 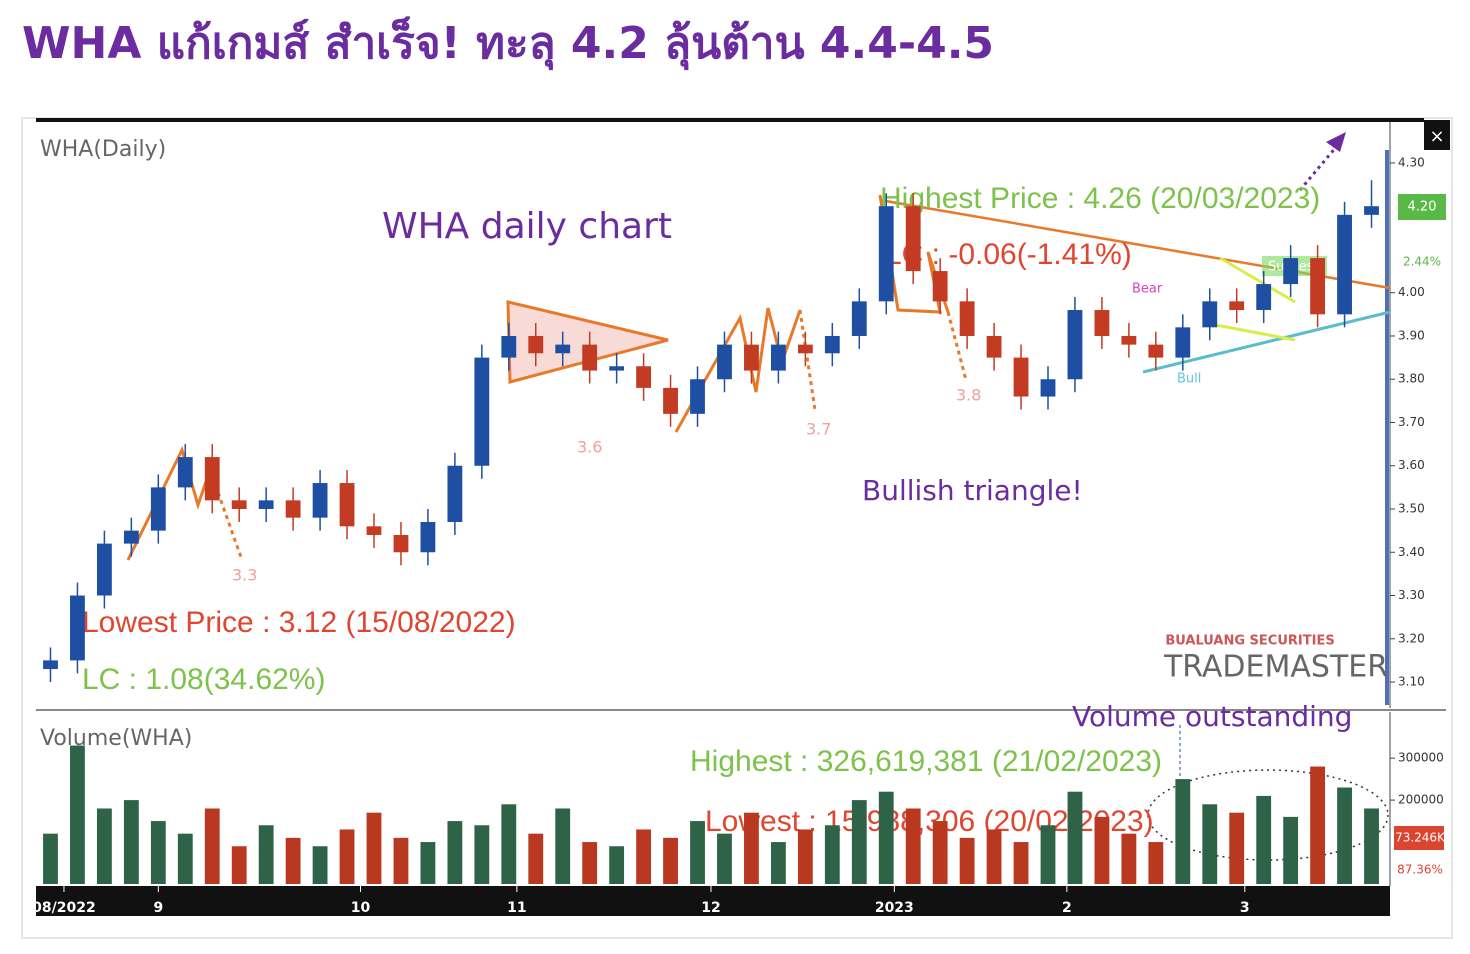 What do you see at coordinates (1212, 716) in the screenshot?
I see `annotation: Volume outstanding` at bounding box center [1212, 716].